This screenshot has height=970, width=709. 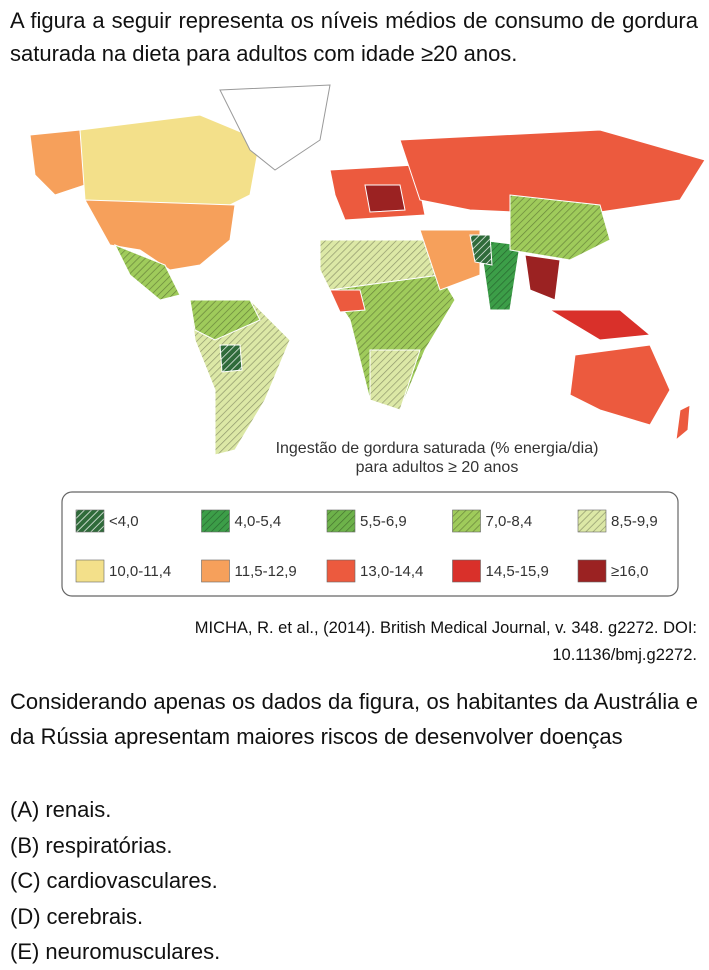 What do you see at coordinates (115, 810) in the screenshot?
I see `option: (A) renais.` at bounding box center [115, 810].